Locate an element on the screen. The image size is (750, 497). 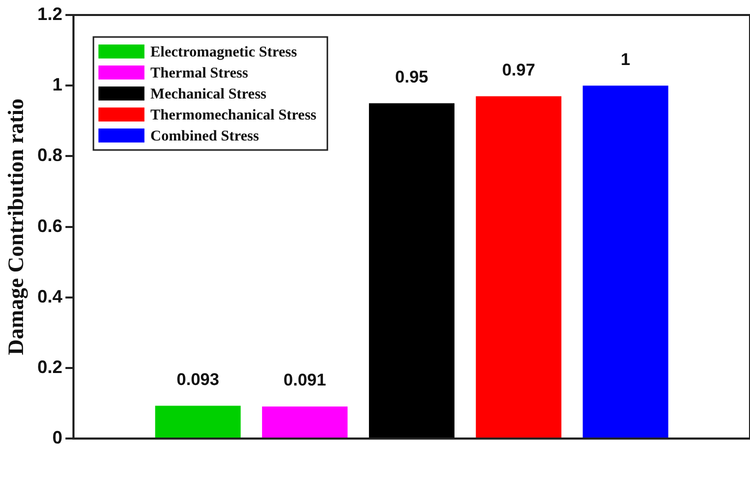
y-tick-label: 0.8 is located at coordinates (49, 155).